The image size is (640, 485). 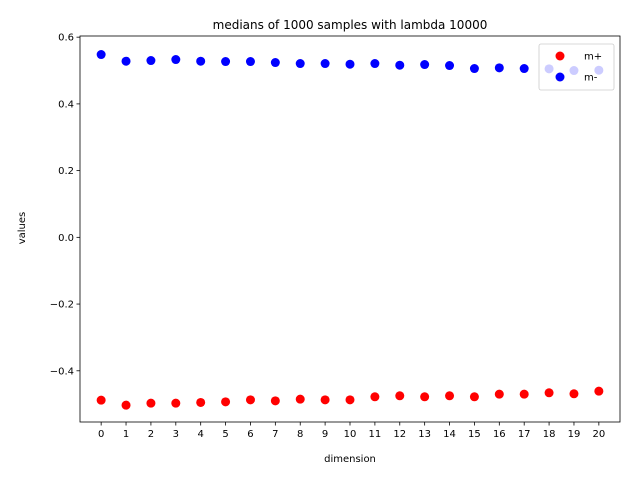 I want to click on x-tick-label: 10, so click(x=350, y=434).